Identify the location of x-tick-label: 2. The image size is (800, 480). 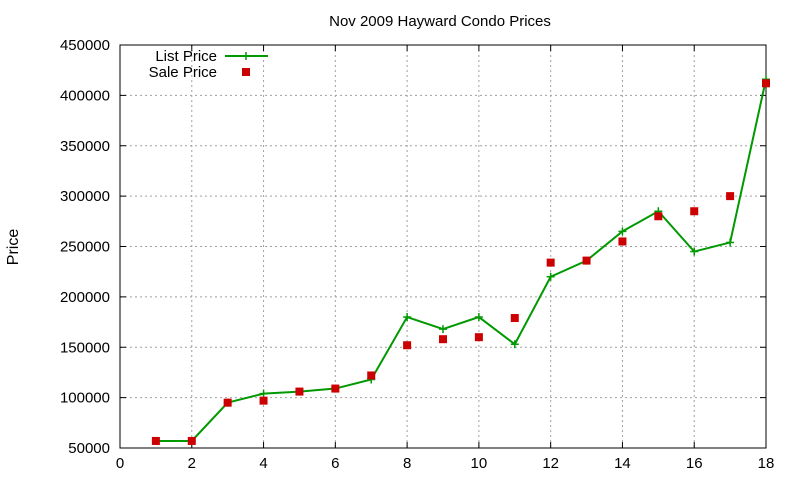
(192, 463).